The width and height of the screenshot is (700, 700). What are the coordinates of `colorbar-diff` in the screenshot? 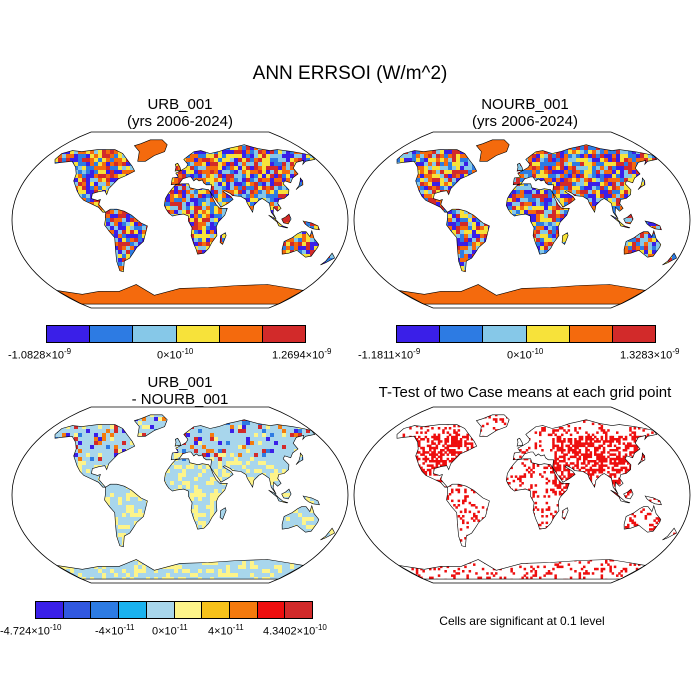 It's located at (174, 610).